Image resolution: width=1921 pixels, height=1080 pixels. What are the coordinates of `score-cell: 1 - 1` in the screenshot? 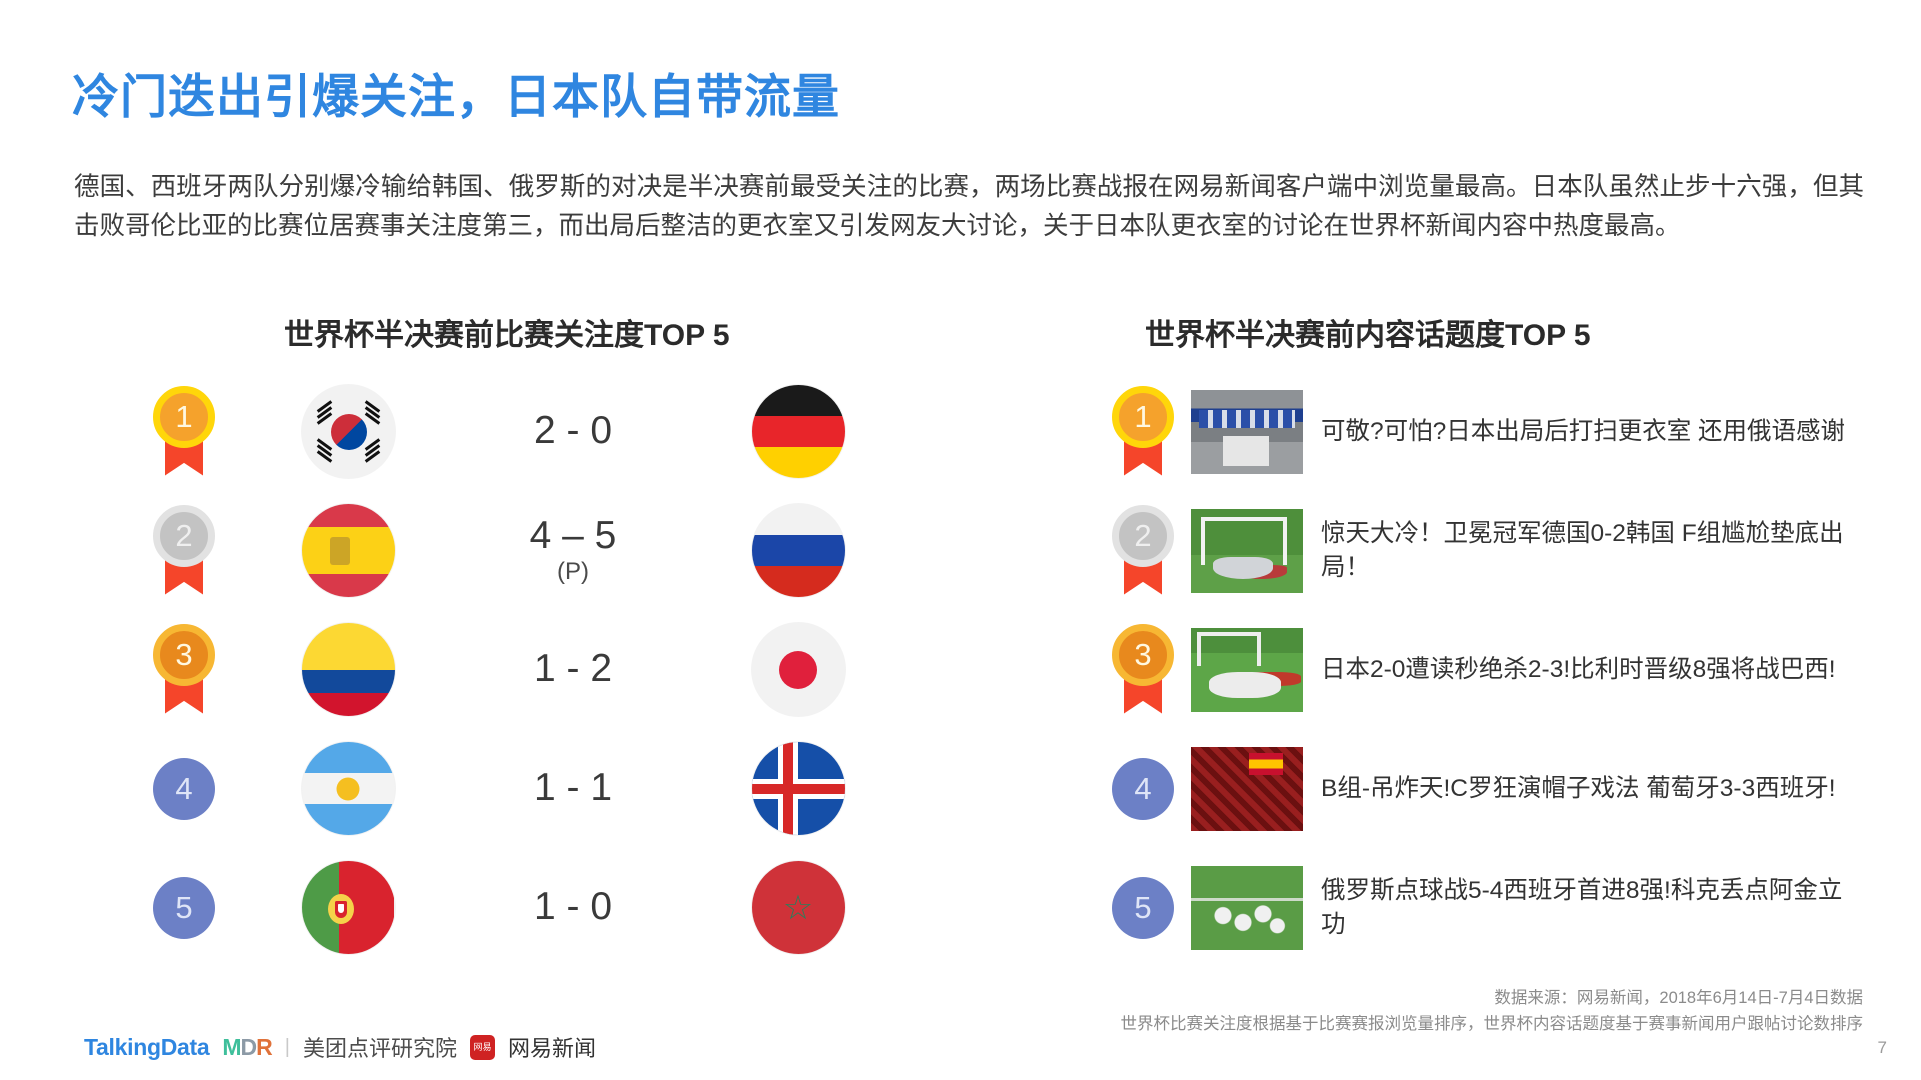 It's located at (573, 788).